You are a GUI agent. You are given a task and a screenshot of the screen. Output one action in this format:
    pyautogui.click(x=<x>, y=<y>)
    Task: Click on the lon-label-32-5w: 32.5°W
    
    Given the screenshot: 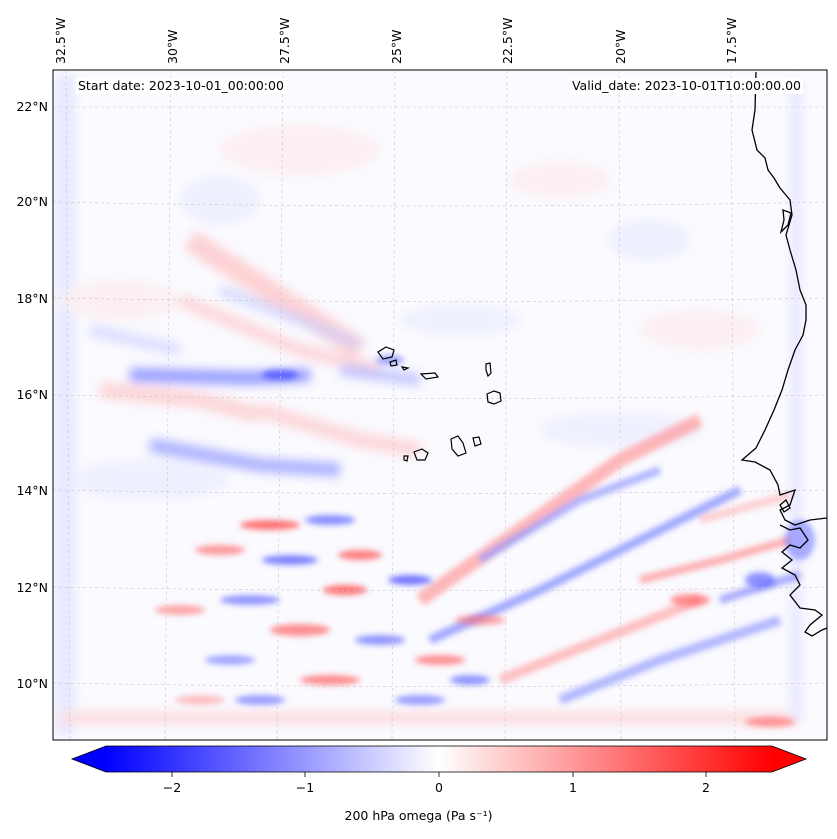 What is the action you would take?
    pyautogui.click(x=60, y=40)
    